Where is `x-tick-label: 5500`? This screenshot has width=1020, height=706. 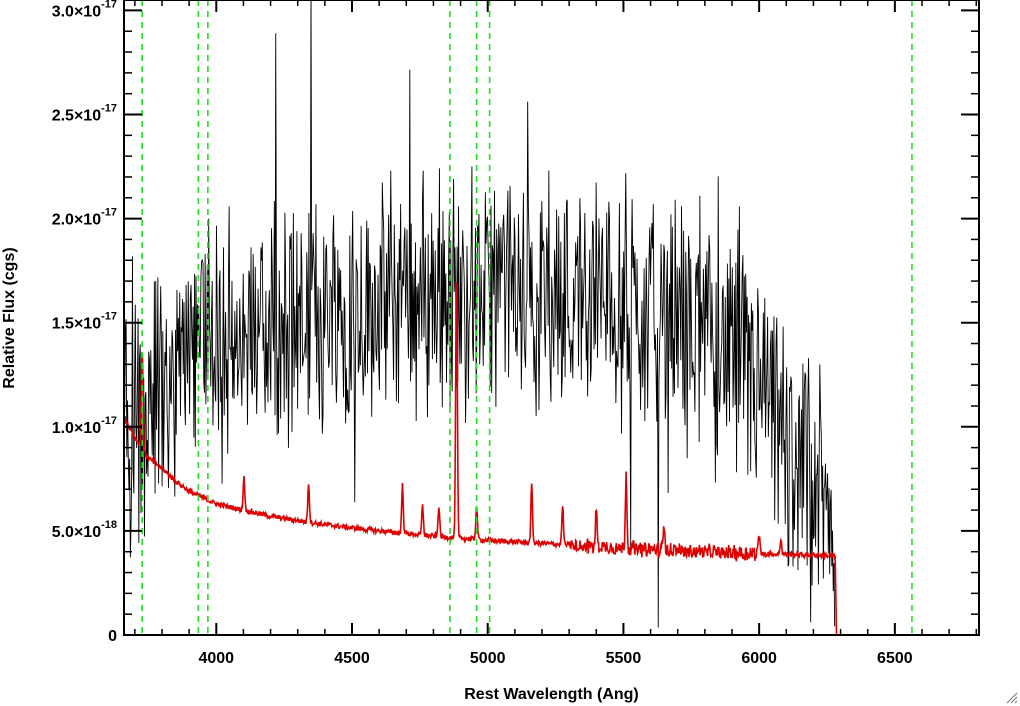
x-tick-label: 5500 is located at coordinates (624, 658).